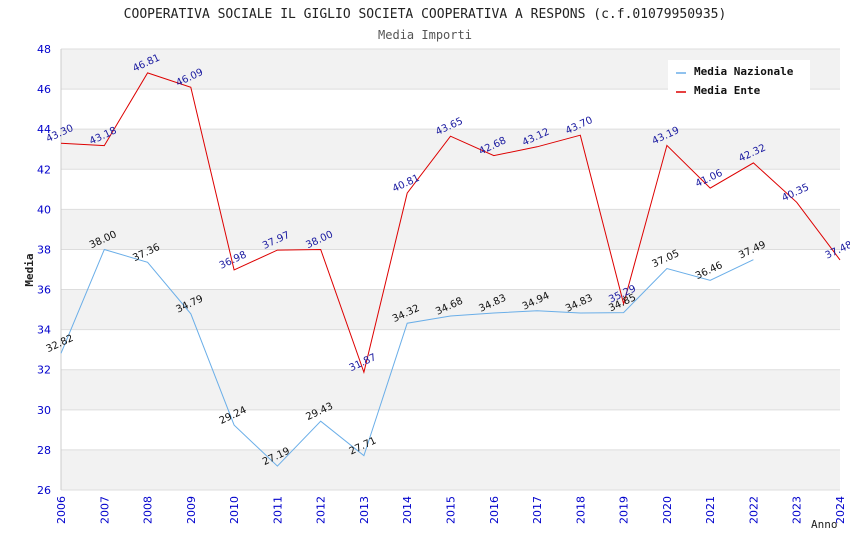 The height and width of the screenshot is (550, 850). Describe the element at coordinates (753, 510) in the screenshot. I see `x-tick-label: 2022` at that location.